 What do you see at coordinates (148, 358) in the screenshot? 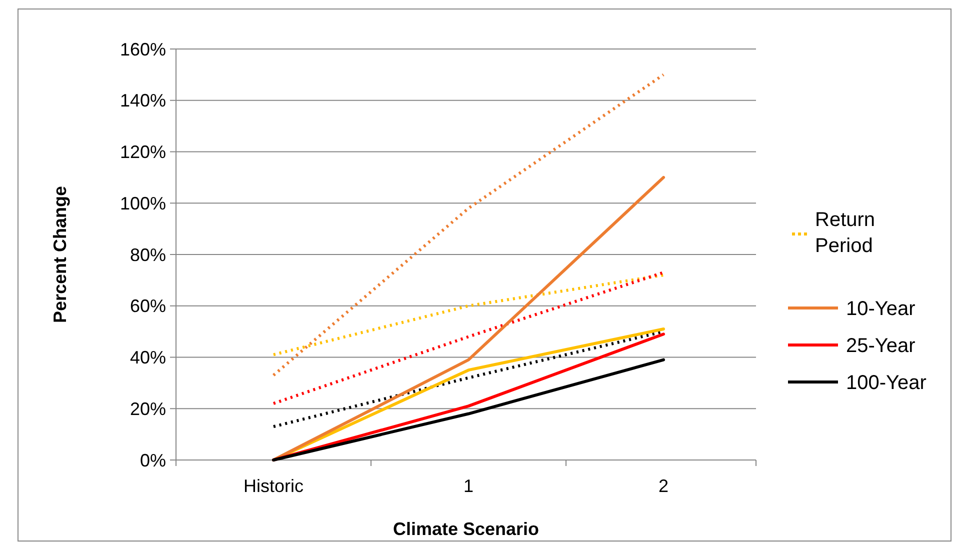
I see `y-tick-label: 40%` at bounding box center [148, 358].